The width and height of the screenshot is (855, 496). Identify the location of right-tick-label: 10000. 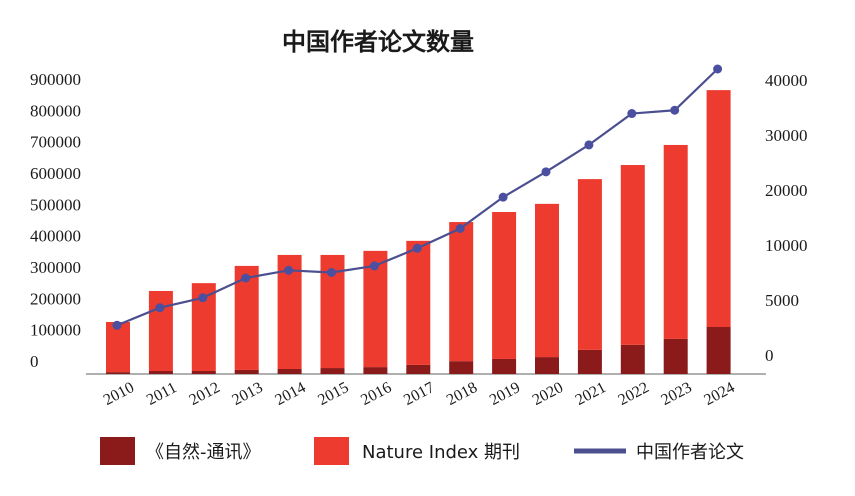
(786, 245).